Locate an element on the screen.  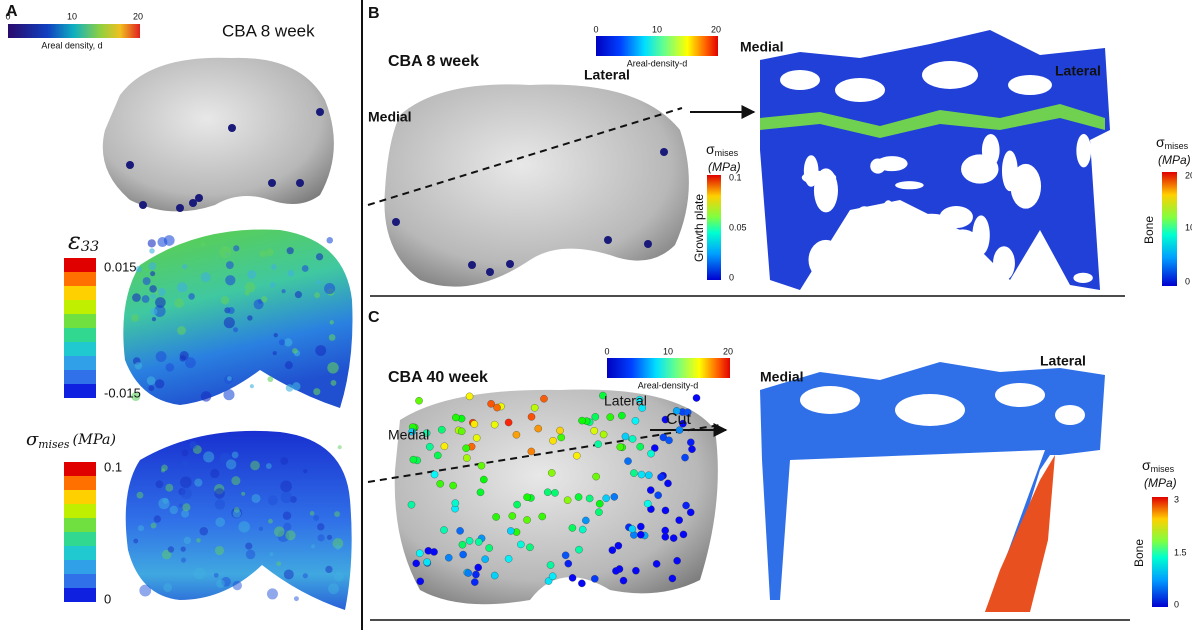
growth-plate-map is located at coordinates (932, 121).